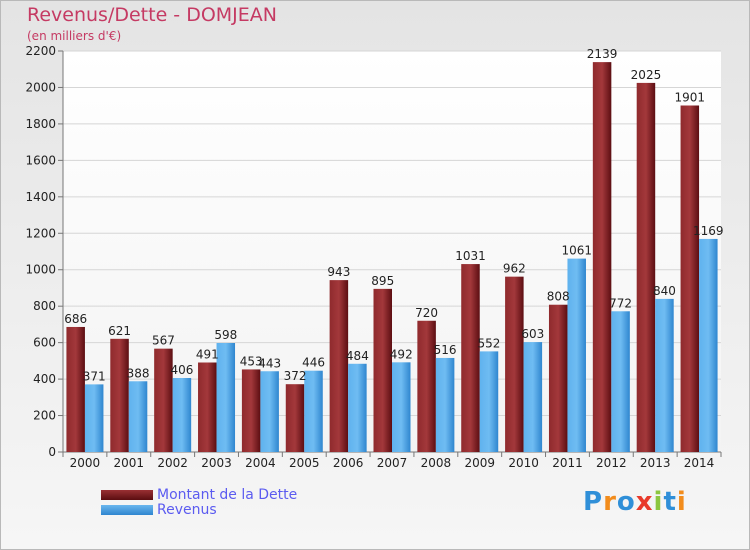 The height and width of the screenshot is (550, 750). What do you see at coordinates (593, 502) in the screenshot?
I see `logo-letter: P` at bounding box center [593, 502].